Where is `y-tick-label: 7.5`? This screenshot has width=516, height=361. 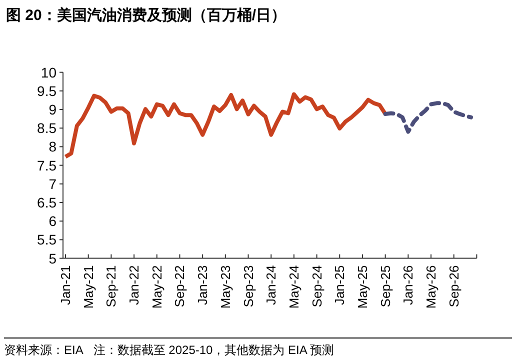
y-tick-label: 7.5 is located at coordinates (47, 165).